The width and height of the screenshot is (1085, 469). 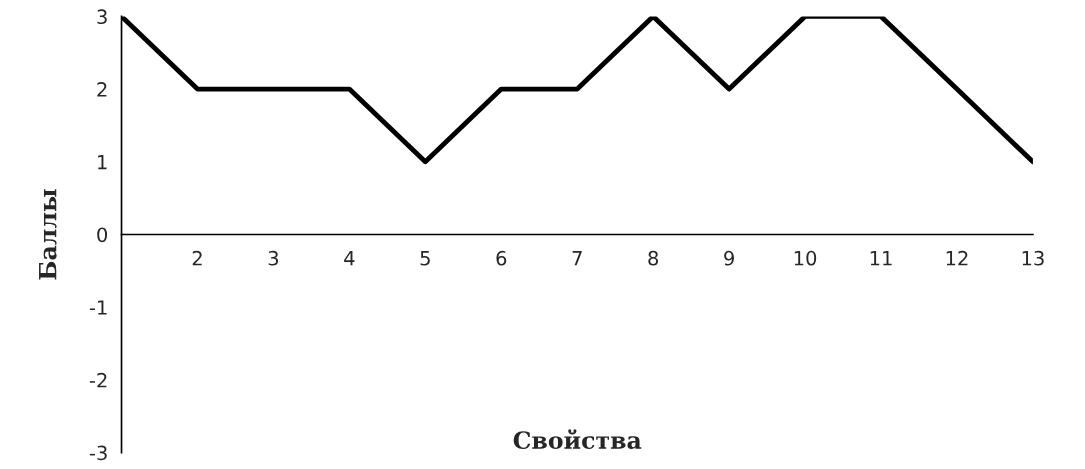 What do you see at coordinates (577, 439) in the screenshot?
I see `x-axis-title: Свойства` at bounding box center [577, 439].